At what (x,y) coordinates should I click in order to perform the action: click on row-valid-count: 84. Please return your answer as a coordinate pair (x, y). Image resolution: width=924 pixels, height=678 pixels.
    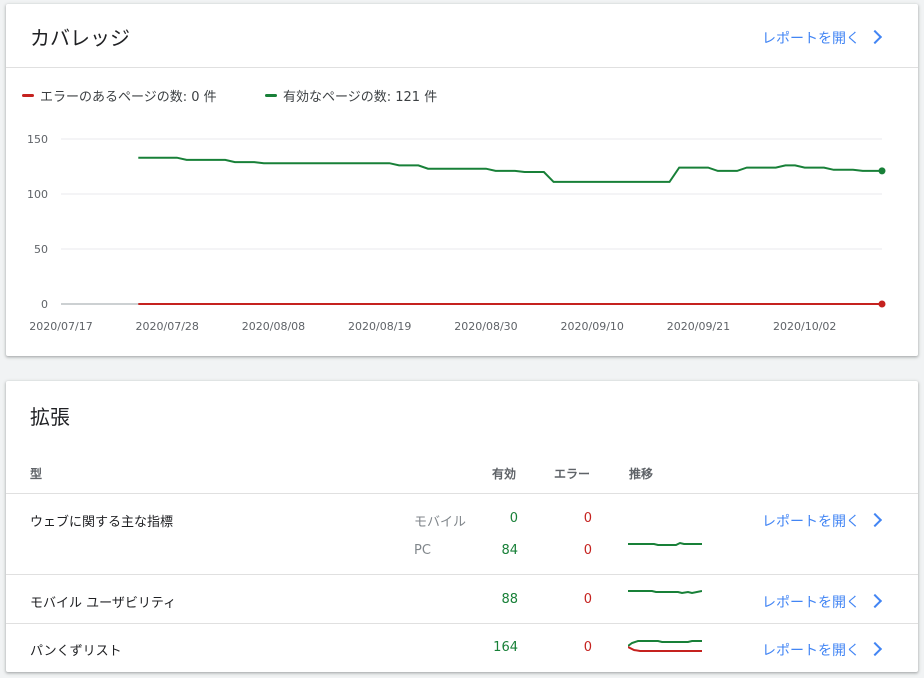
    Looking at the image, I should click on (509, 550).